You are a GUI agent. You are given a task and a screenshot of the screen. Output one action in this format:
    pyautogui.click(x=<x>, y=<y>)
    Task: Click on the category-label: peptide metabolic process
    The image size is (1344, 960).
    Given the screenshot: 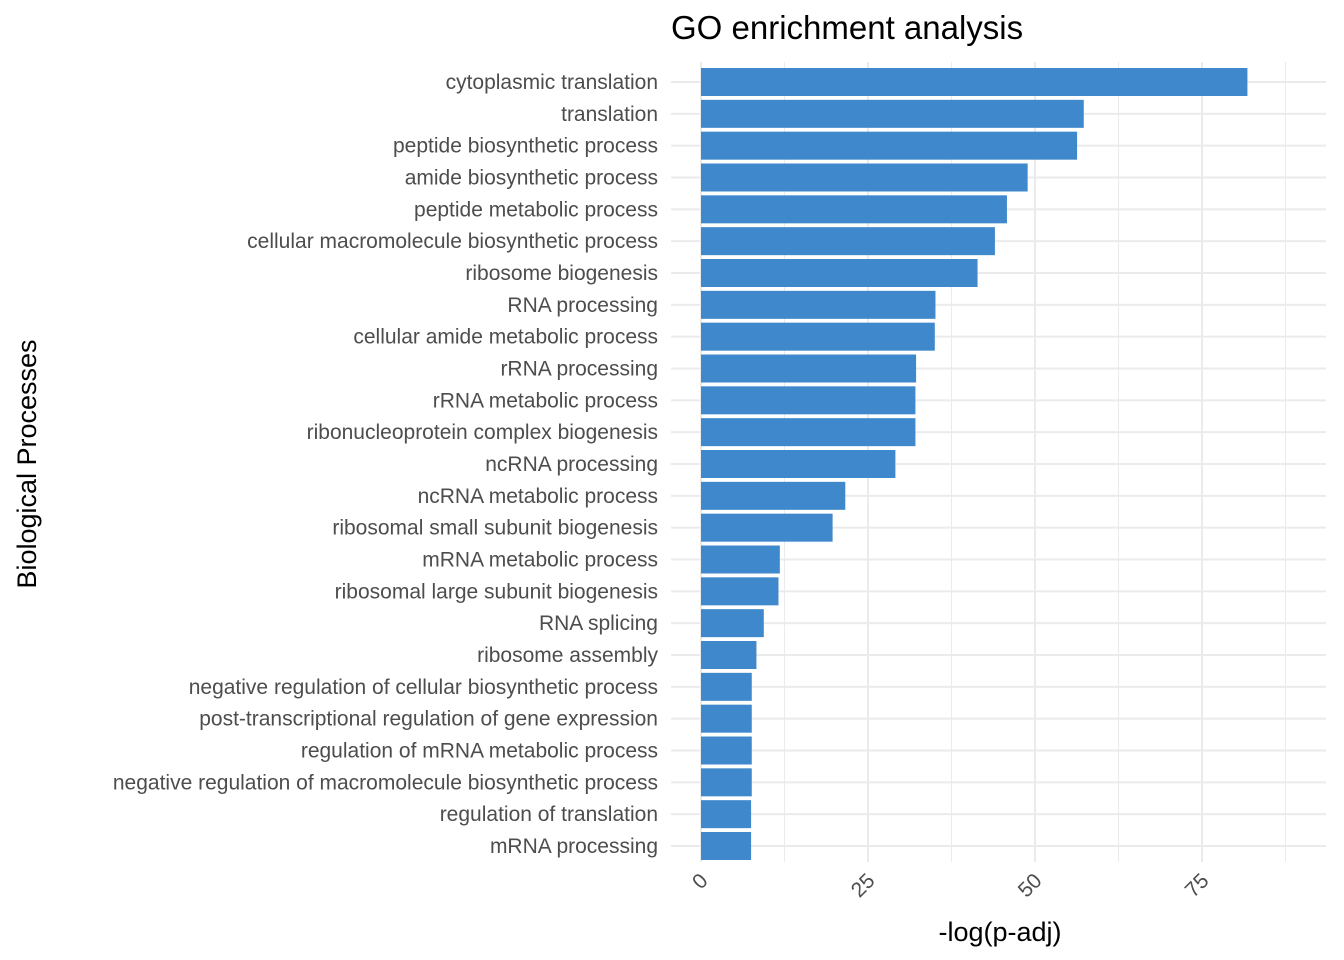 What is the action you would take?
    pyautogui.click(x=536, y=209)
    